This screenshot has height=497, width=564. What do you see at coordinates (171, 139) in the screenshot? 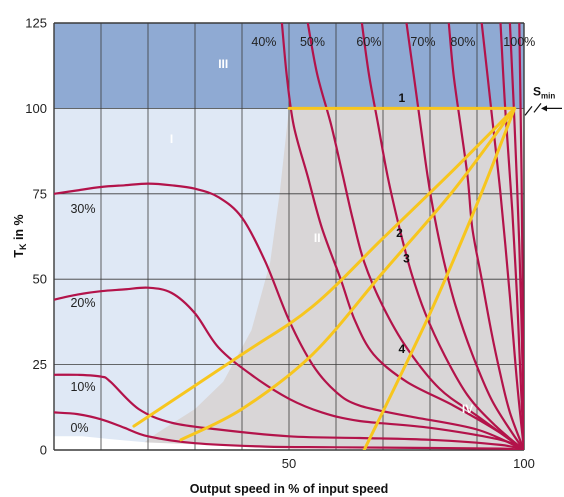
I see `region-label: I` at bounding box center [171, 139].